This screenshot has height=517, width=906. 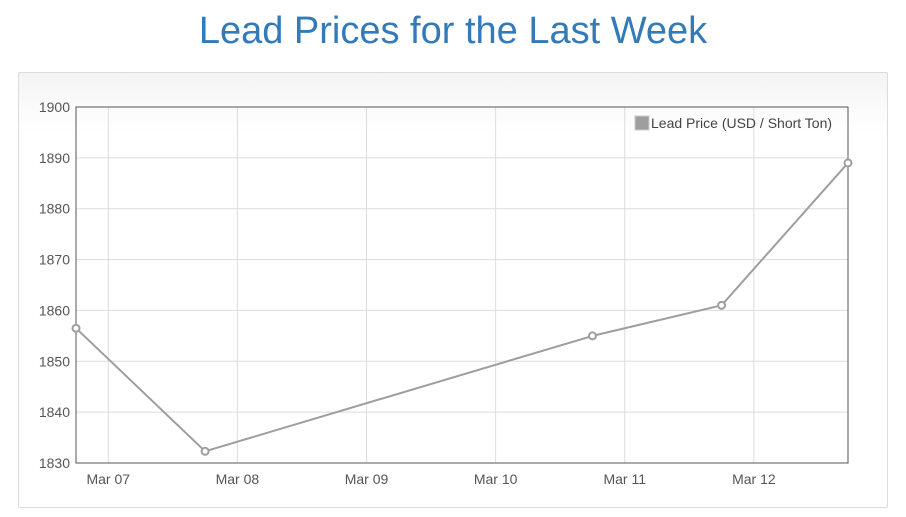 I want to click on y-tick-label: 1860, so click(x=54, y=310).